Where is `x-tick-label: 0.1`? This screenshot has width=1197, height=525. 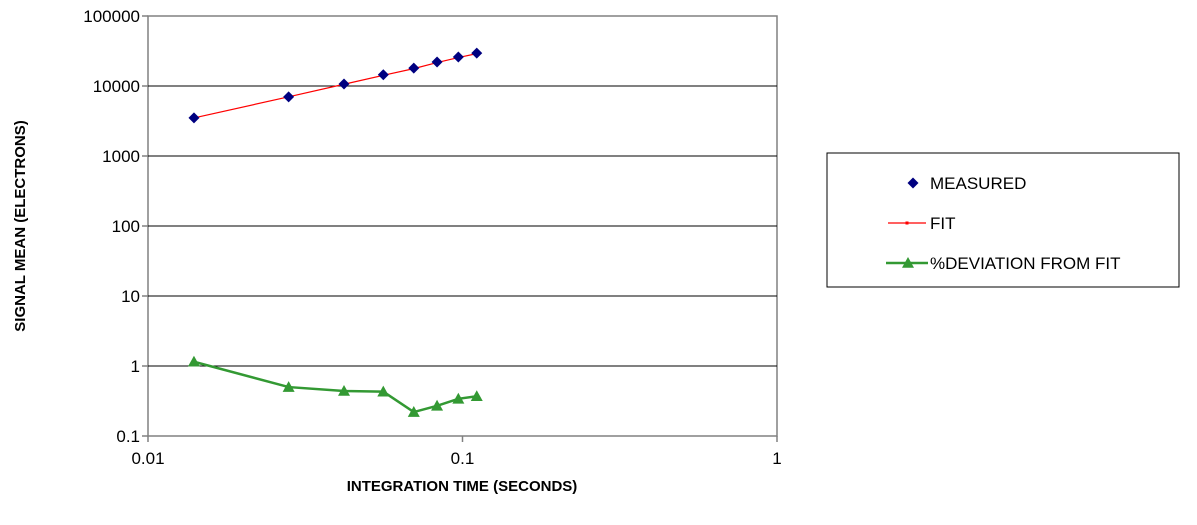
x-tick-label: 0.1 is located at coordinates (463, 458).